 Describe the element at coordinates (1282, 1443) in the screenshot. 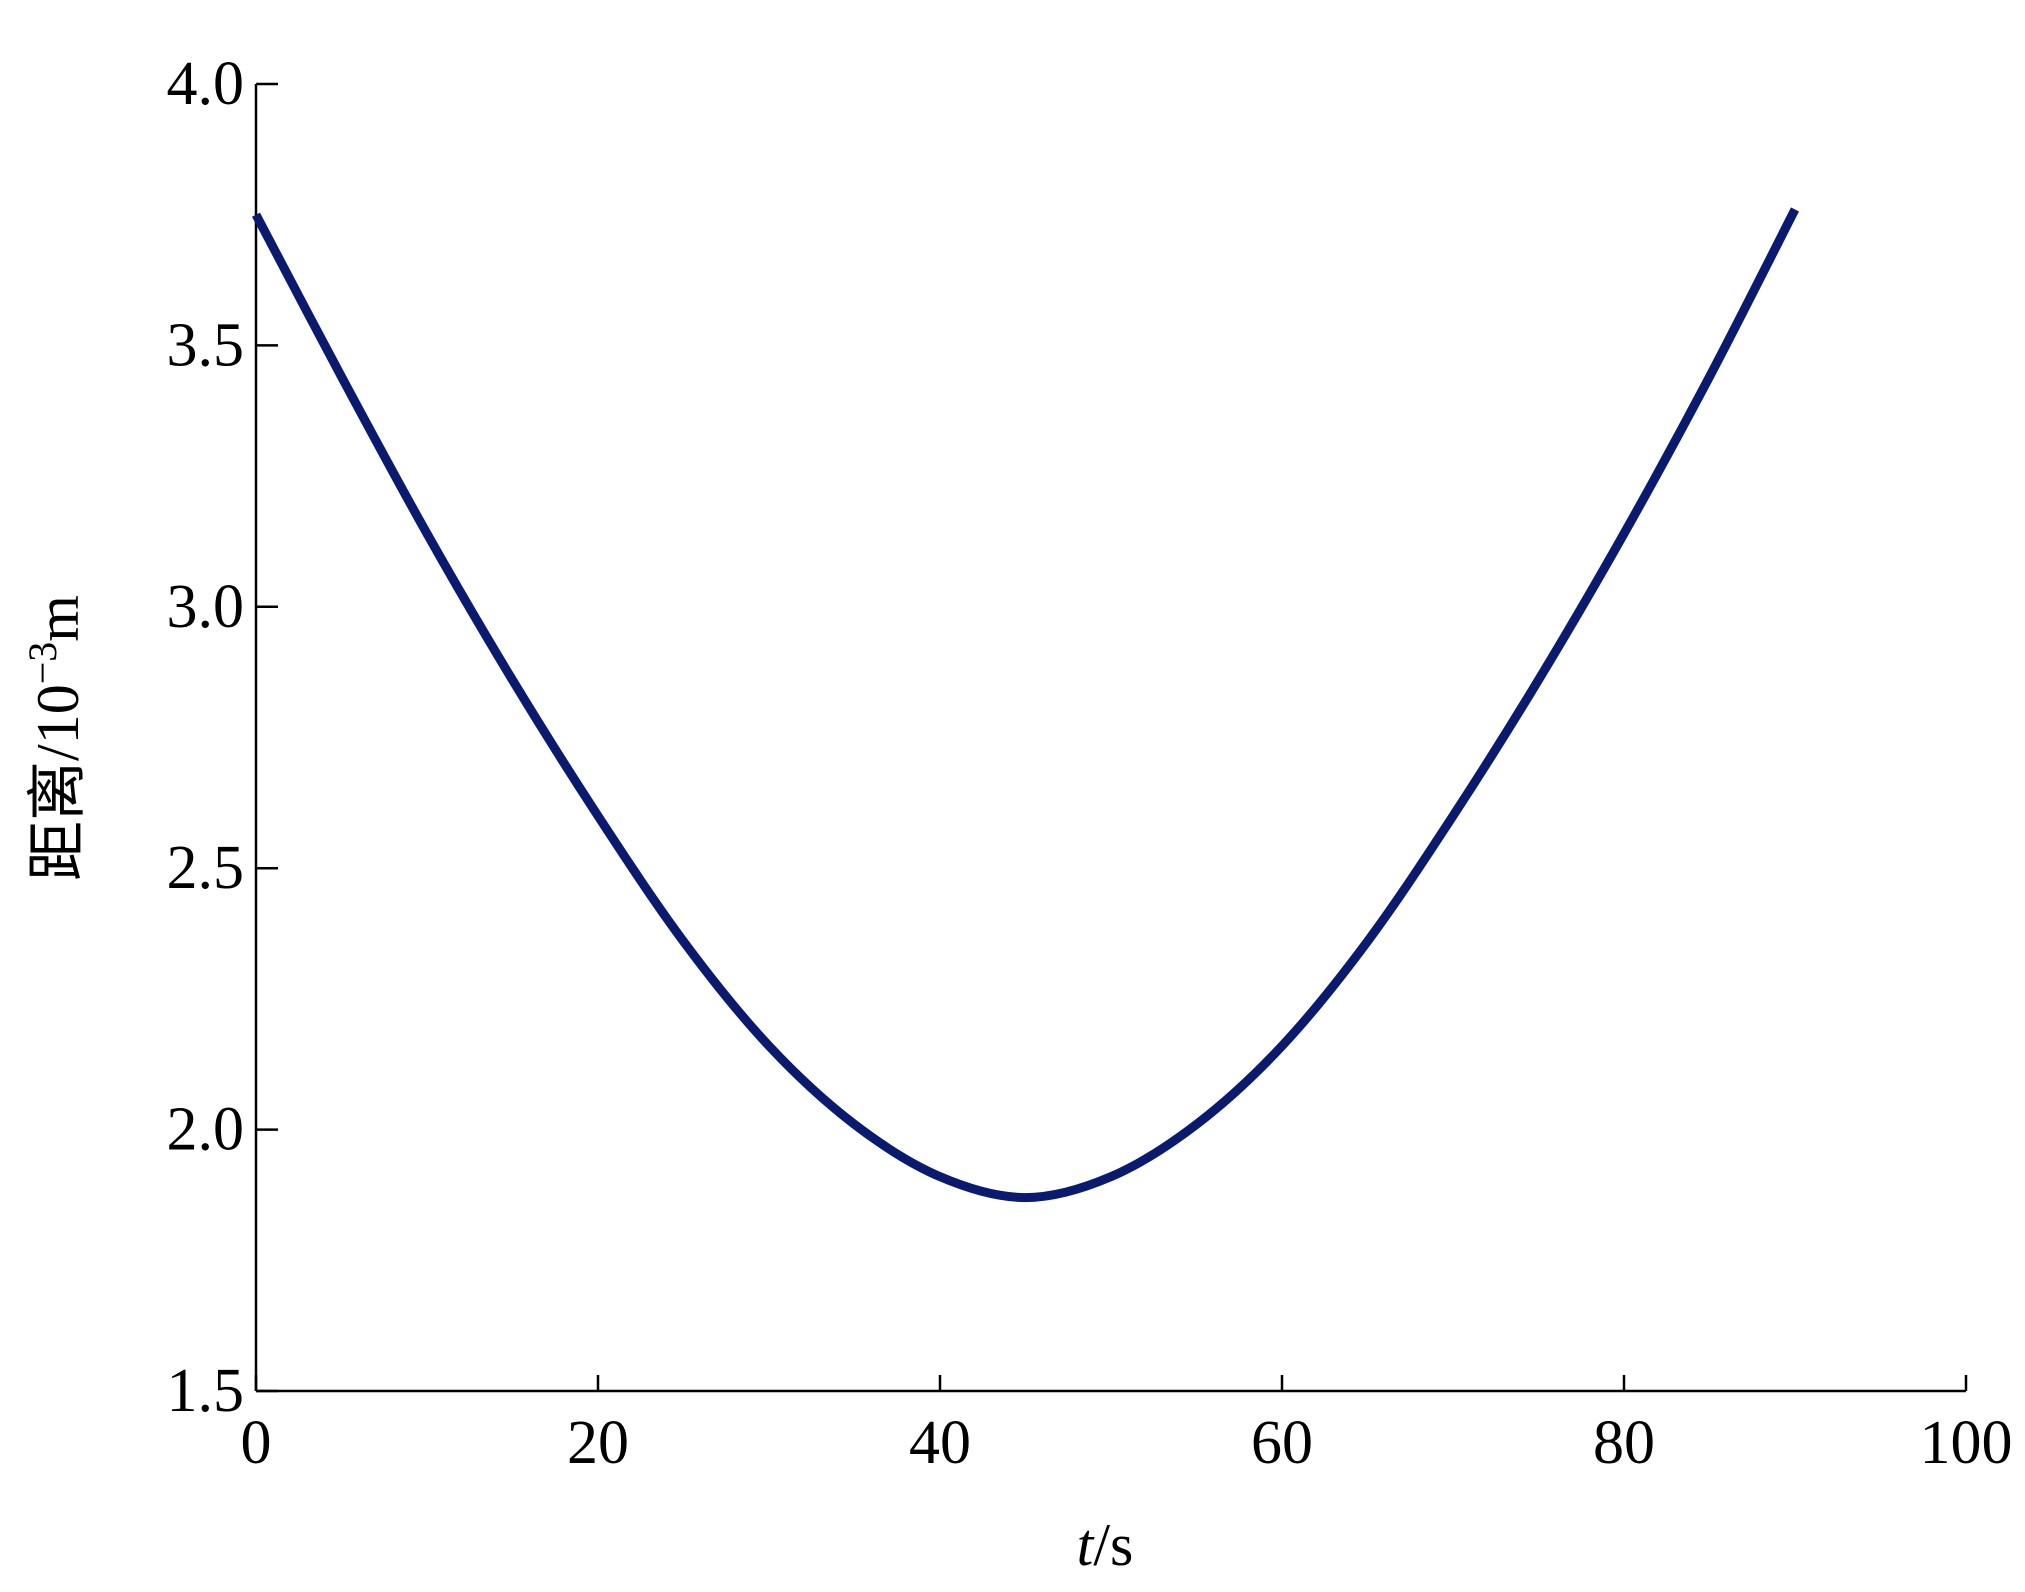

I see `x-tick-label: 60` at that location.